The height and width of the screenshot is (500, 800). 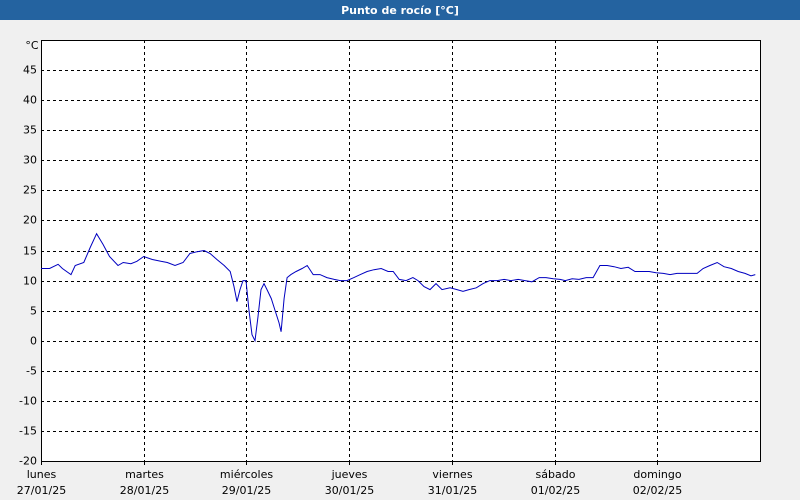 I want to click on x-tick-date: 02/02/25, so click(x=657, y=490).